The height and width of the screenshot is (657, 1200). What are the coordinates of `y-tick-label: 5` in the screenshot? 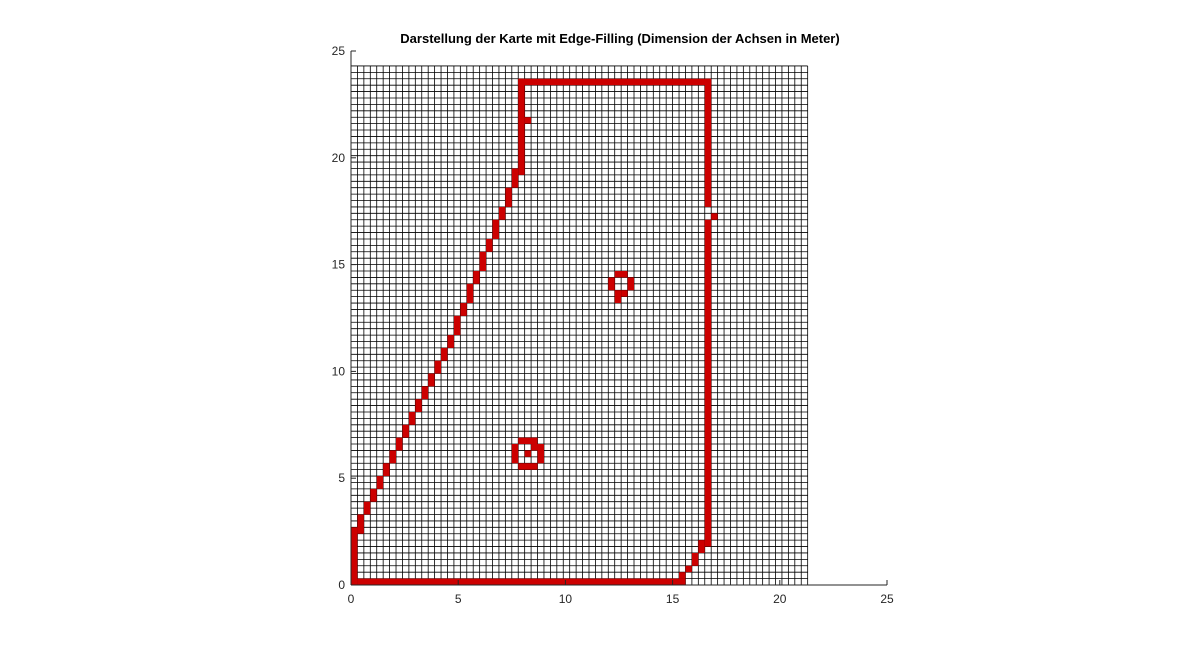 It's located at (341, 478).